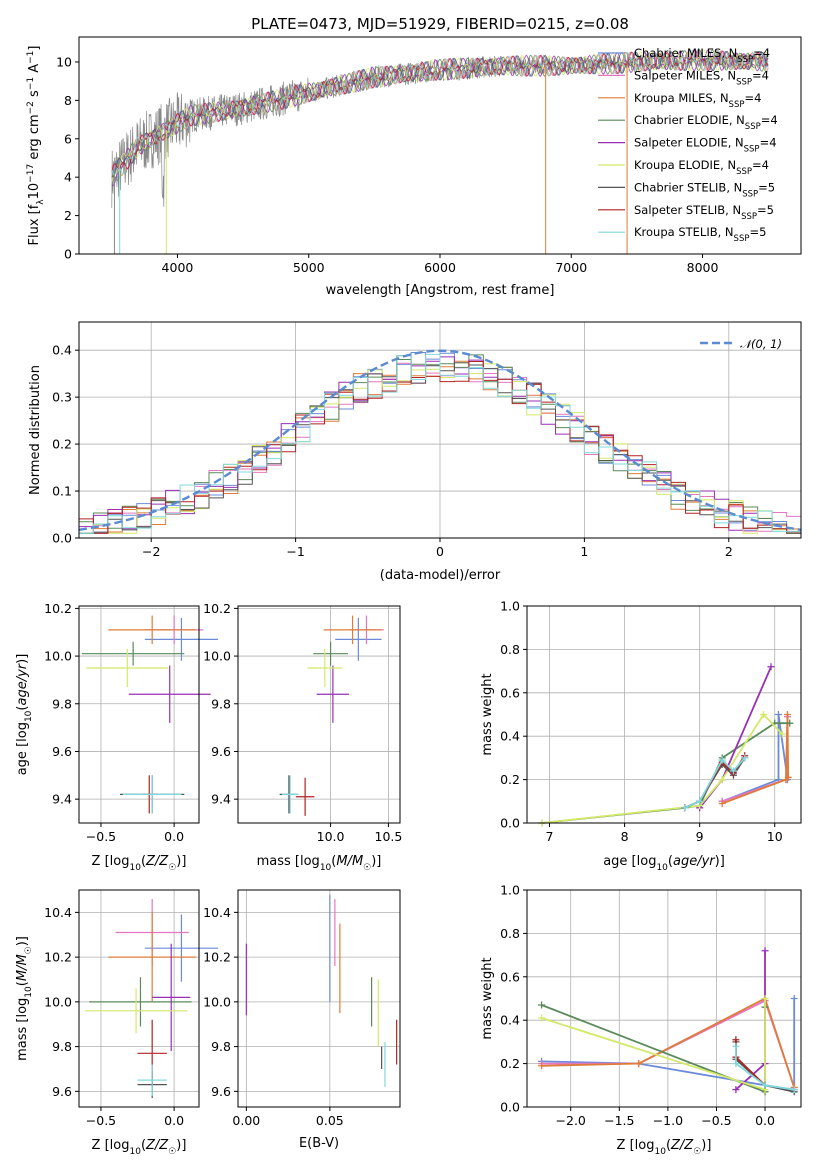 The width and height of the screenshot is (819, 1170). I want to click on normal-curve, so click(440, 440).